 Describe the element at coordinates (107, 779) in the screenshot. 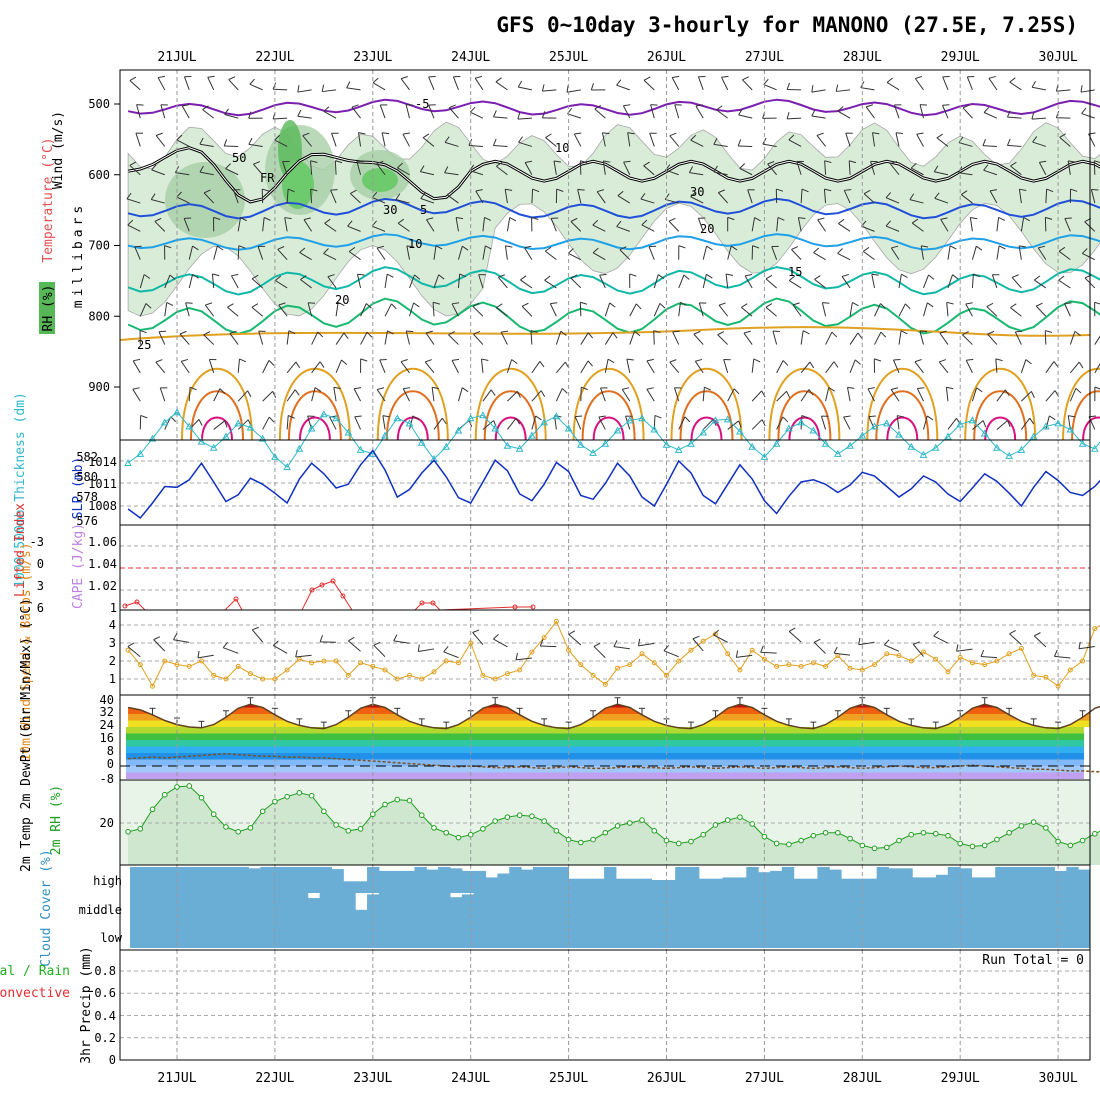

I see `temp-tick-label: -8` at that location.